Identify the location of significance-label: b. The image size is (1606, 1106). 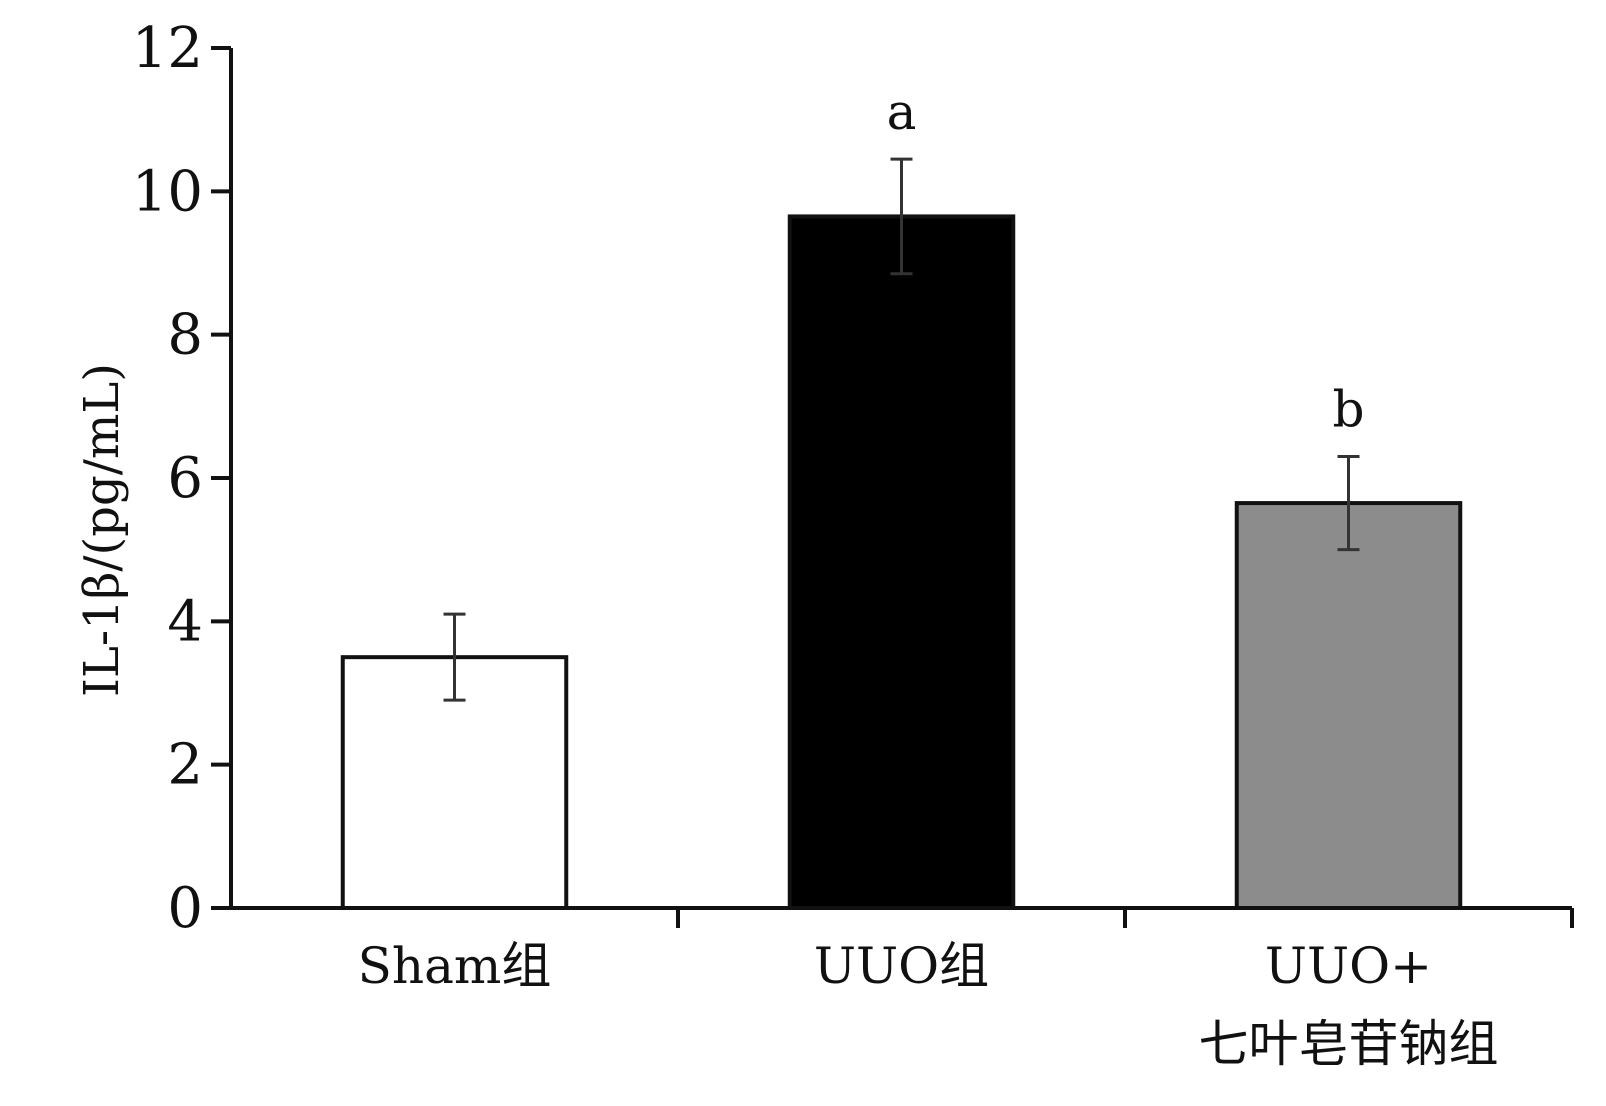
(1348, 410).